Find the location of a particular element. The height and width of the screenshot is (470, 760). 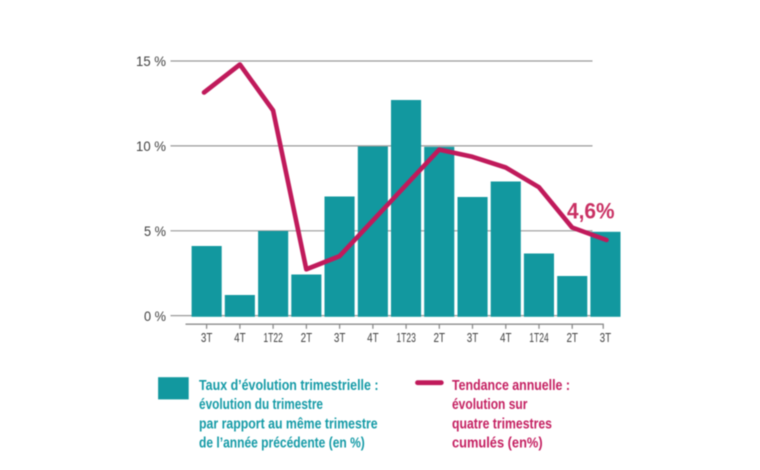

svg-text: 0 % is located at coordinates (155, 316).